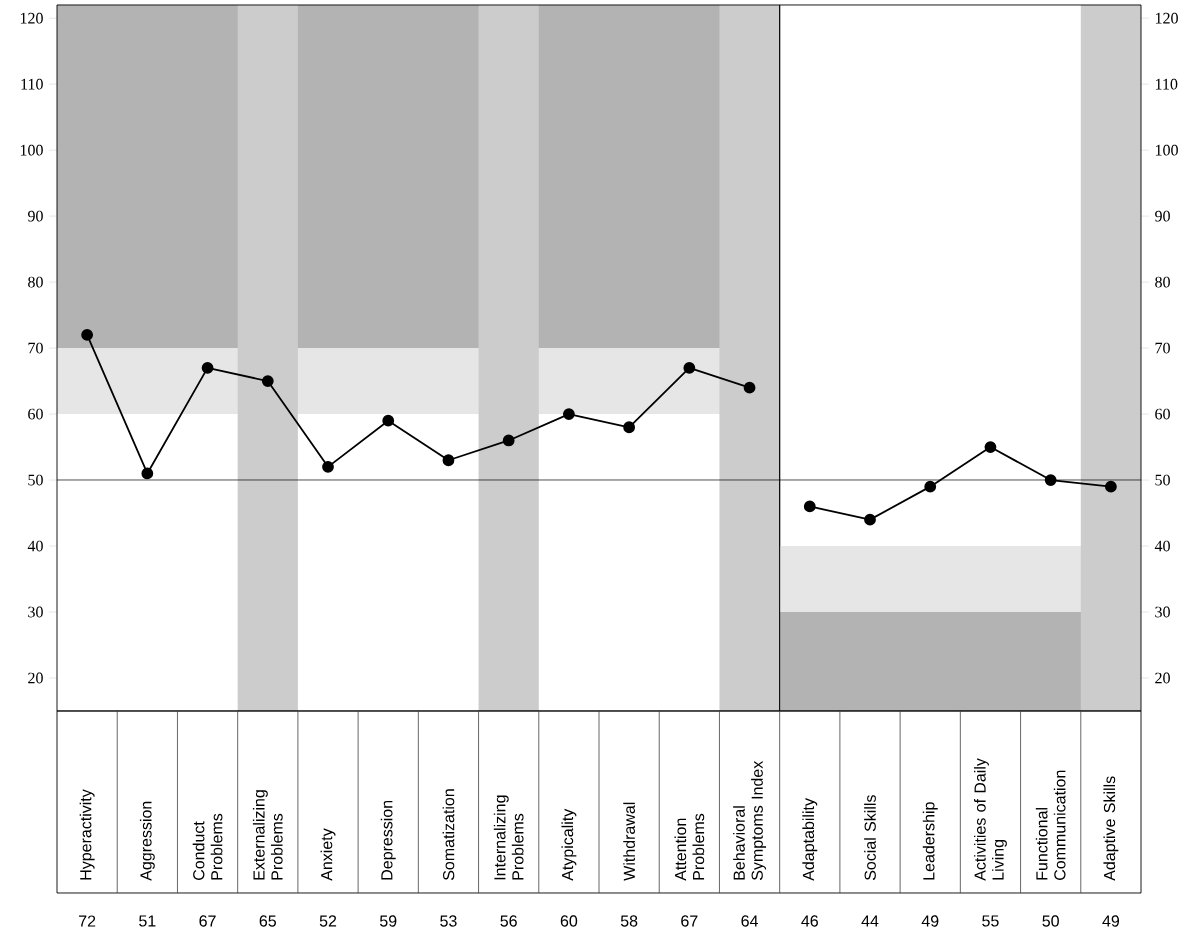 This screenshot has height=936, width=1204. Describe the element at coordinates (267, 835) in the screenshot. I see `x-tick-label: Externalizing Problems` at that location.